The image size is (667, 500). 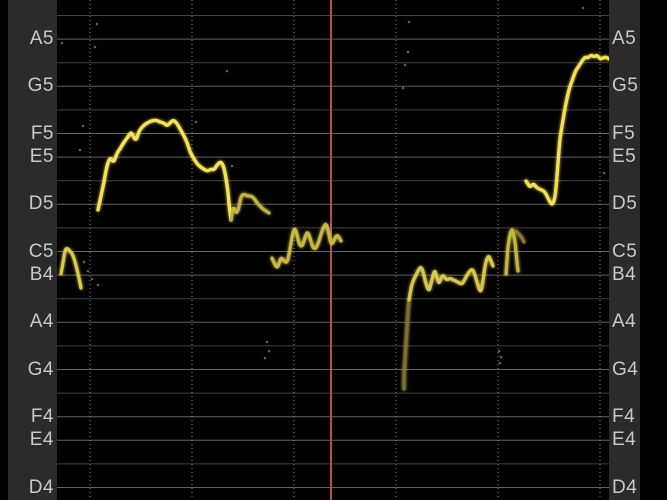 I want to click on pitch-trace-segment-b4-phrase, so click(x=451, y=278).